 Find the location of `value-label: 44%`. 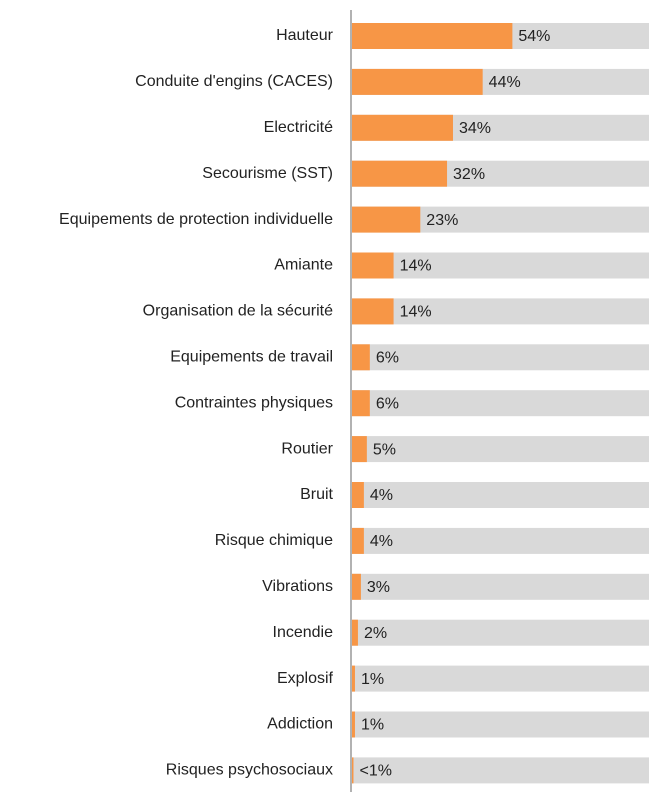

value-label: 44% is located at coordinates (505, 82).